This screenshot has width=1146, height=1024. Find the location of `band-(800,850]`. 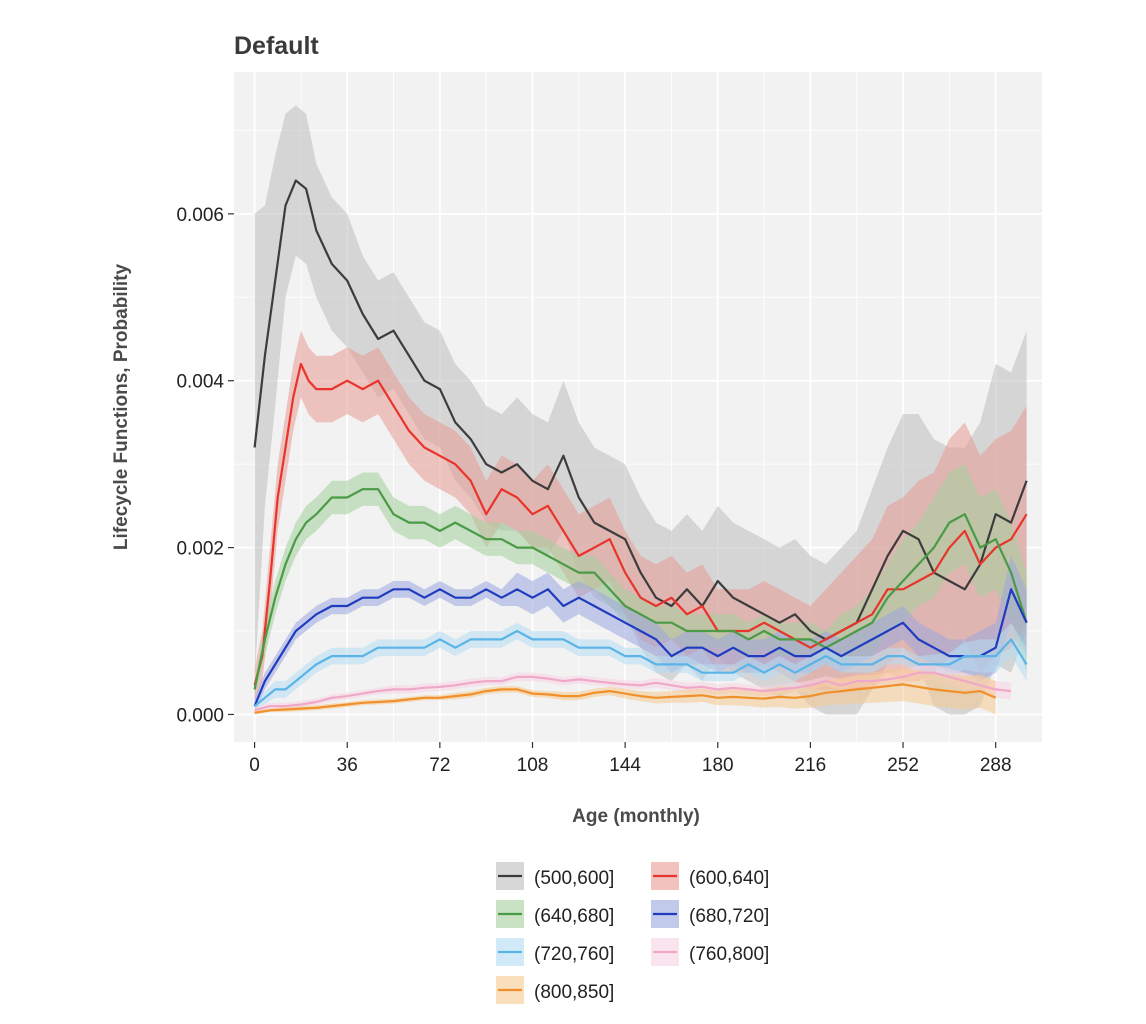

band-(800,850] is located at coordinates (625, 691).